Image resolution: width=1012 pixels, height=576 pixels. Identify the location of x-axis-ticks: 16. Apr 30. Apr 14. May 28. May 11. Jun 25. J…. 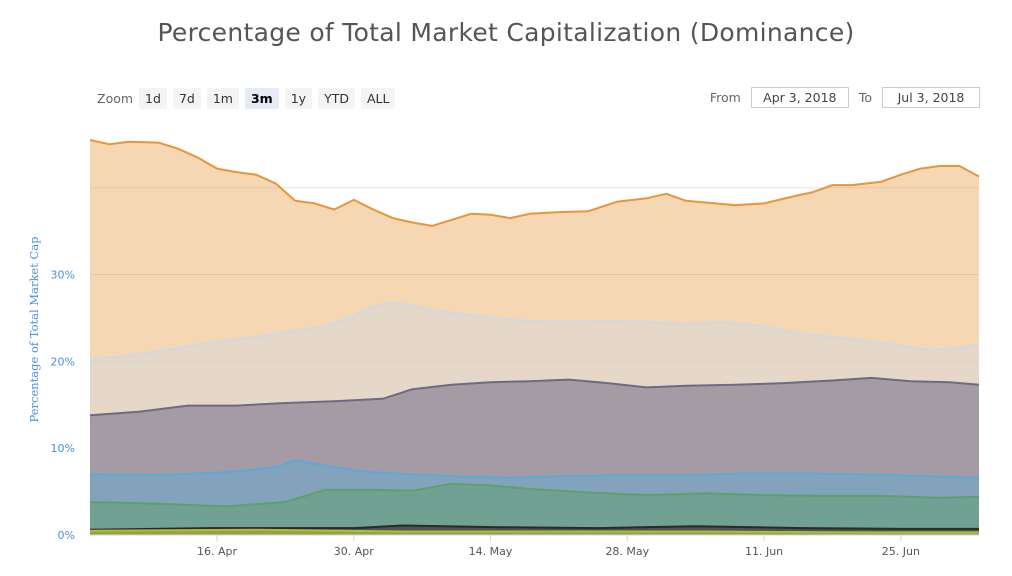
(558, 546).